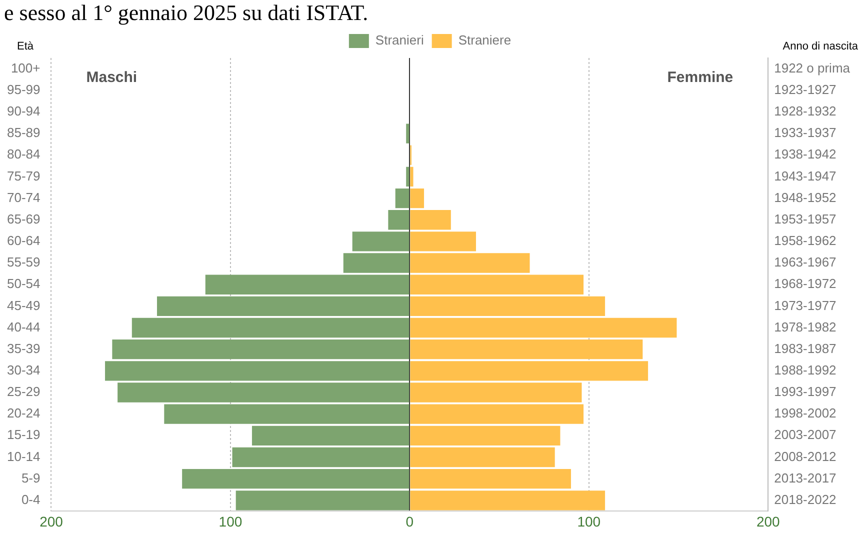 This screenshot has width=860, height=536. What do you see at coordinates (23, 456) in the screenshot?
I see `y-tick-label: 10-14` at bounding box center [23, 456].